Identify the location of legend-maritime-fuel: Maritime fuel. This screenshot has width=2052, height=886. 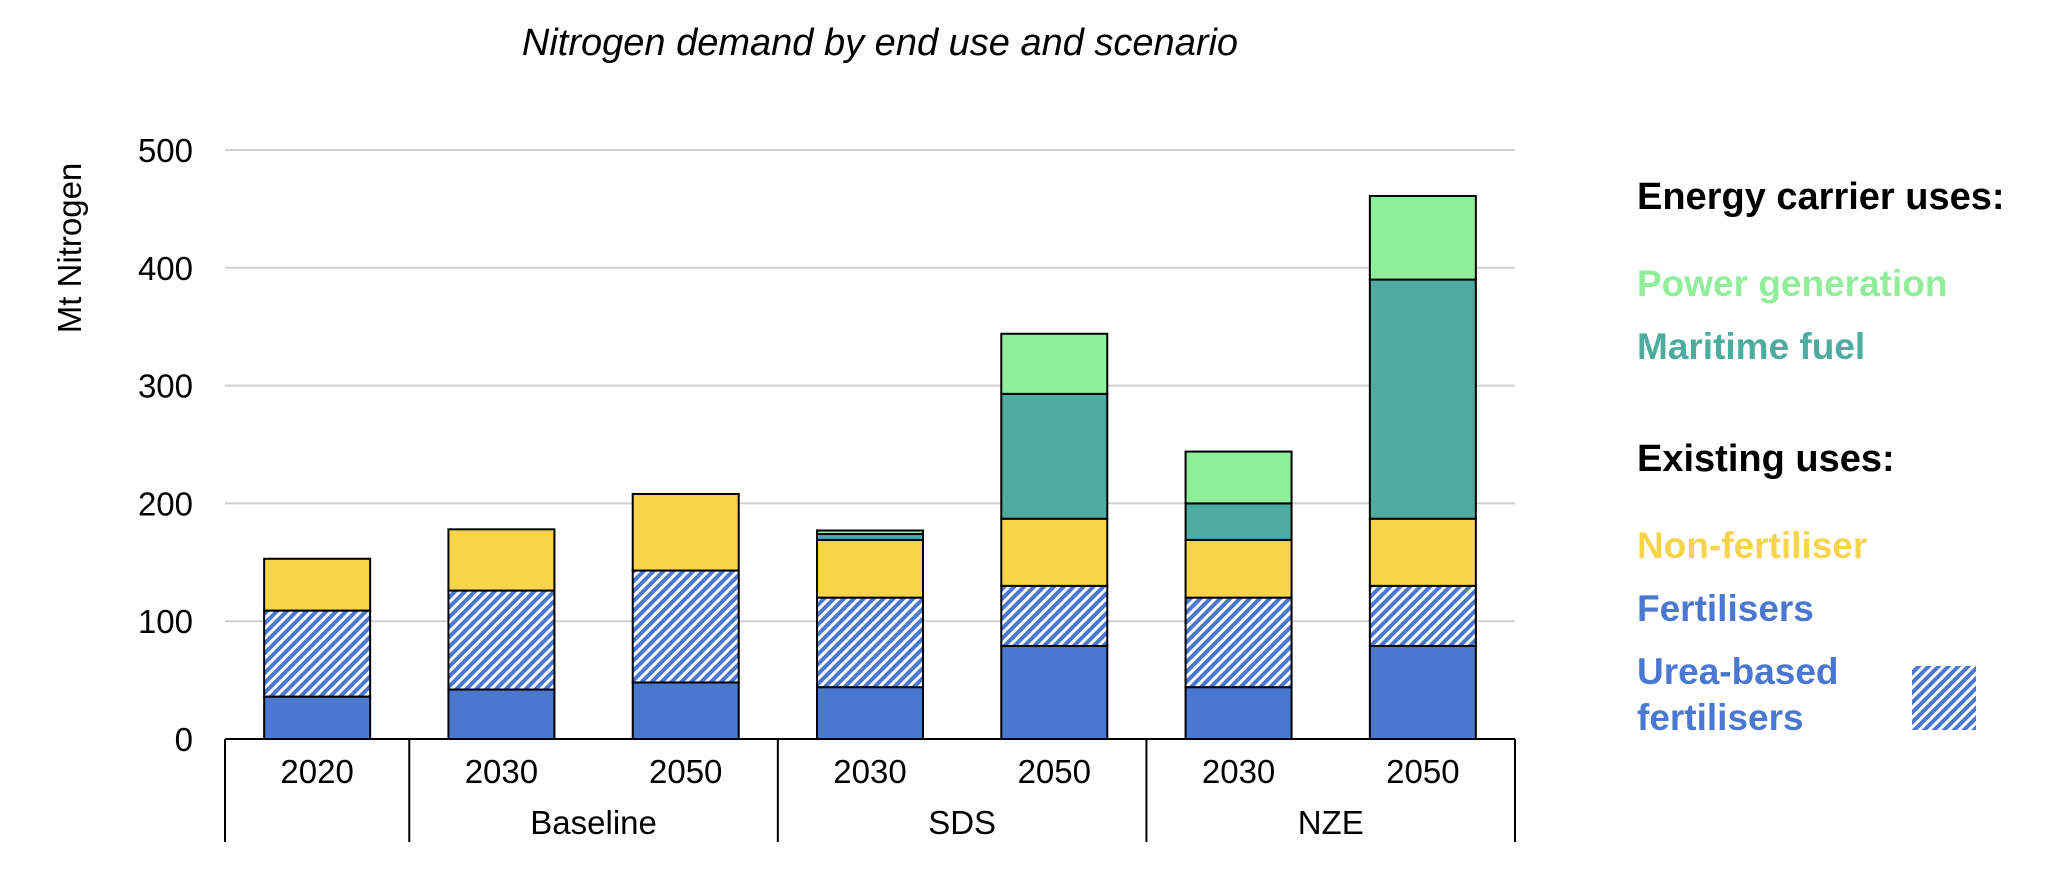
(1751, 346).